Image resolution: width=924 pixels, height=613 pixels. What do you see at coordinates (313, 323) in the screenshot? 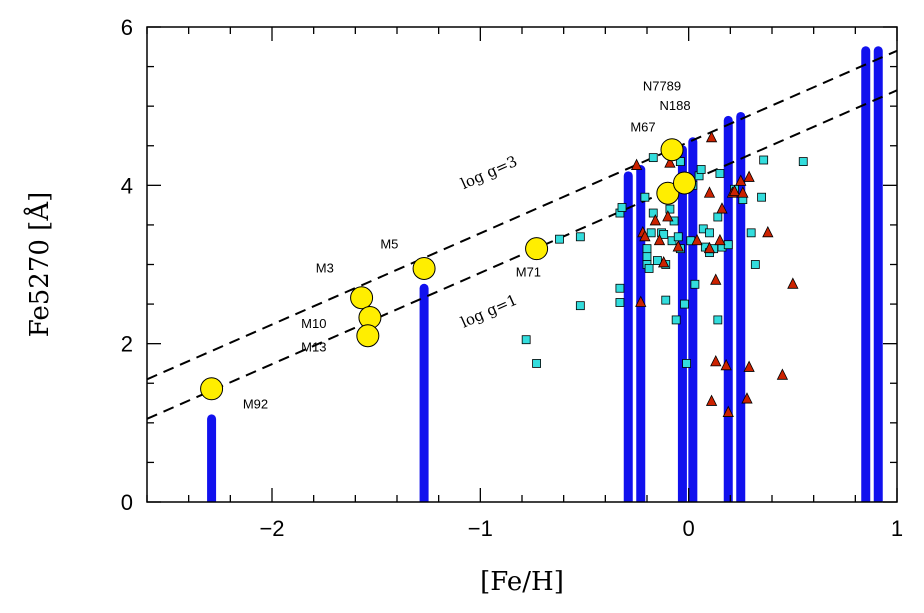
I see `cluster-label-m10: M10` at bounding box center [313, 323].